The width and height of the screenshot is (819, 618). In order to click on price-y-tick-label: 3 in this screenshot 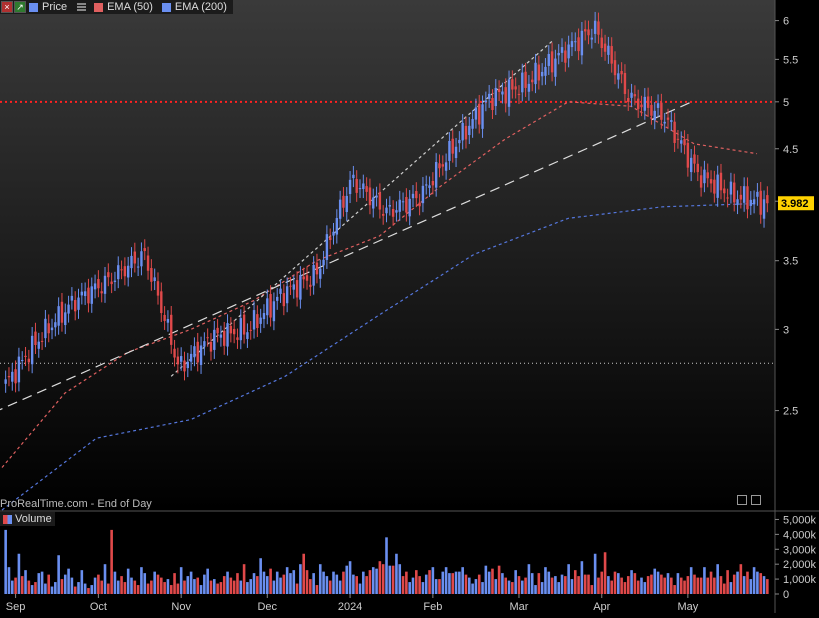, I will do `click(786, 330)`.